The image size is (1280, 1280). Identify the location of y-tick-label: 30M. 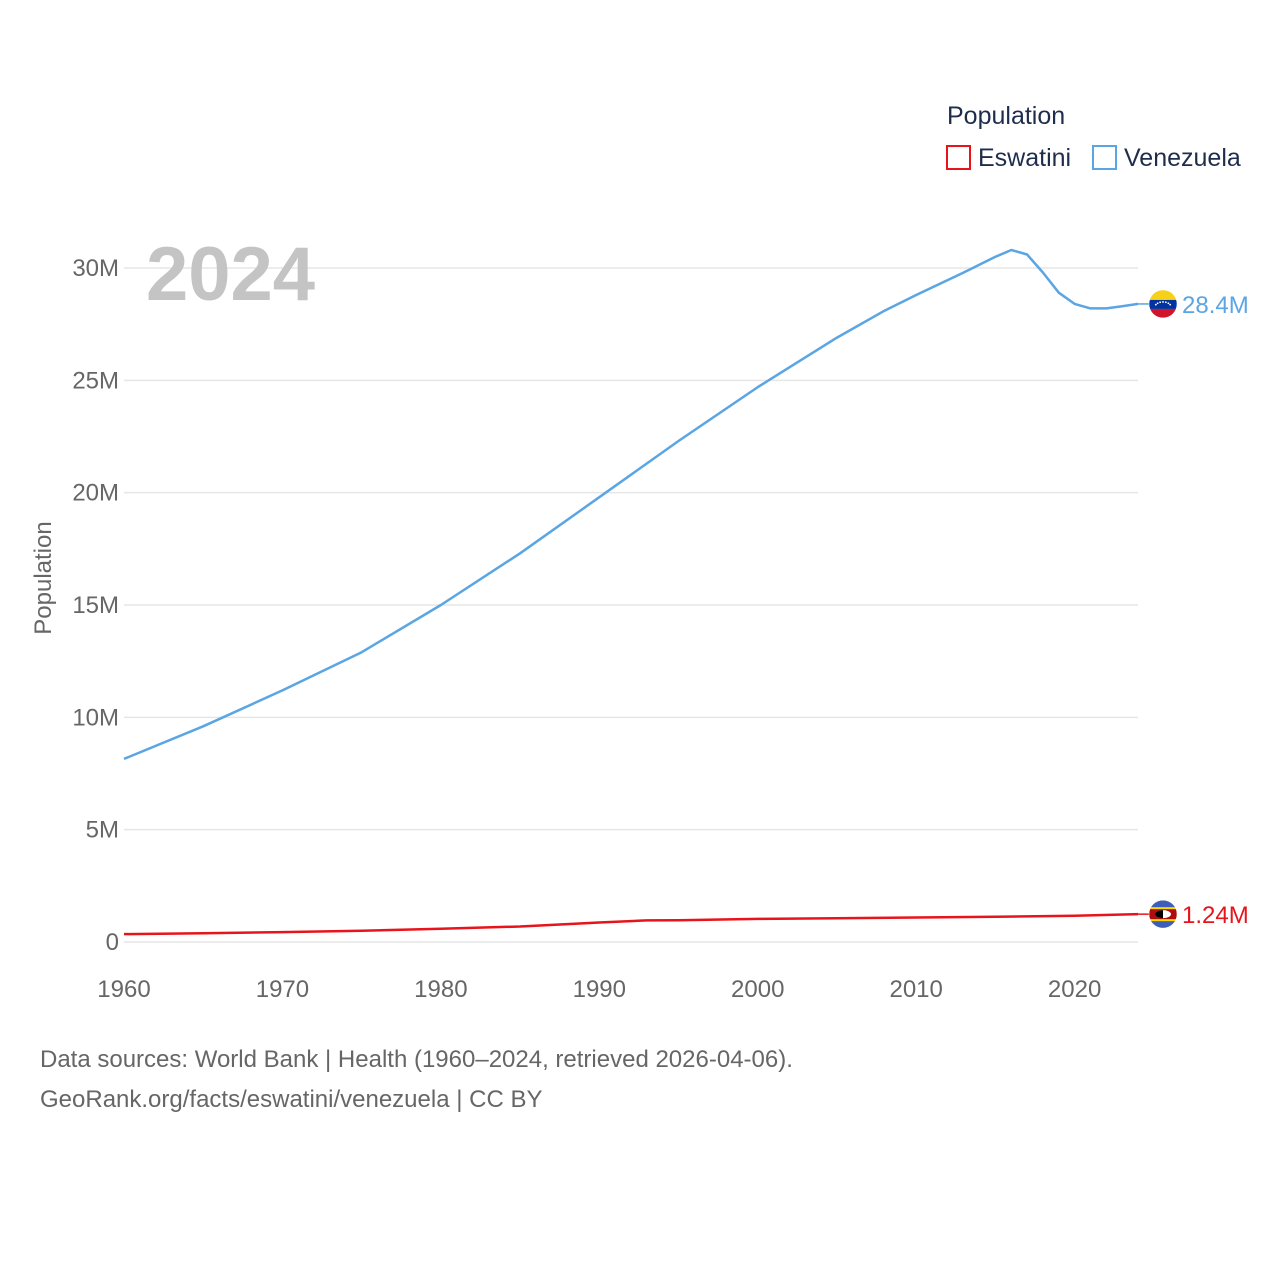
(95, 268).